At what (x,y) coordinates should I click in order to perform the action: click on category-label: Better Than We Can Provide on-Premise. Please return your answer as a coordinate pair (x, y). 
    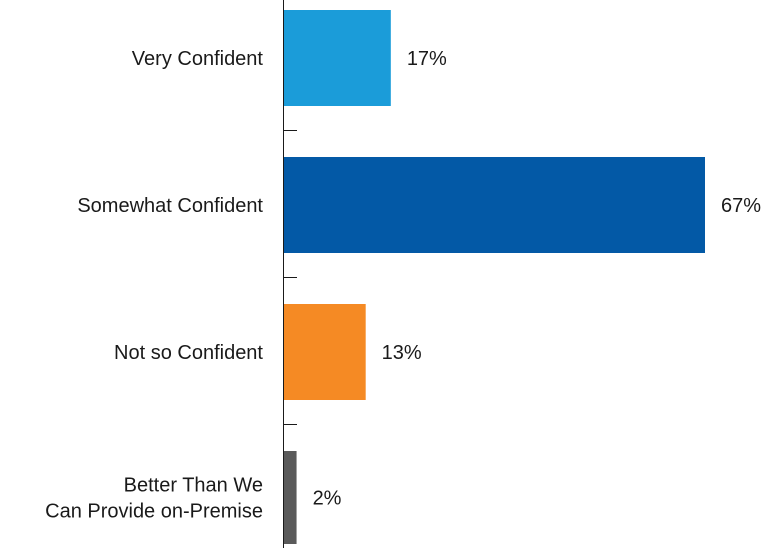
    Looking at the image, I should click on (154, 499).